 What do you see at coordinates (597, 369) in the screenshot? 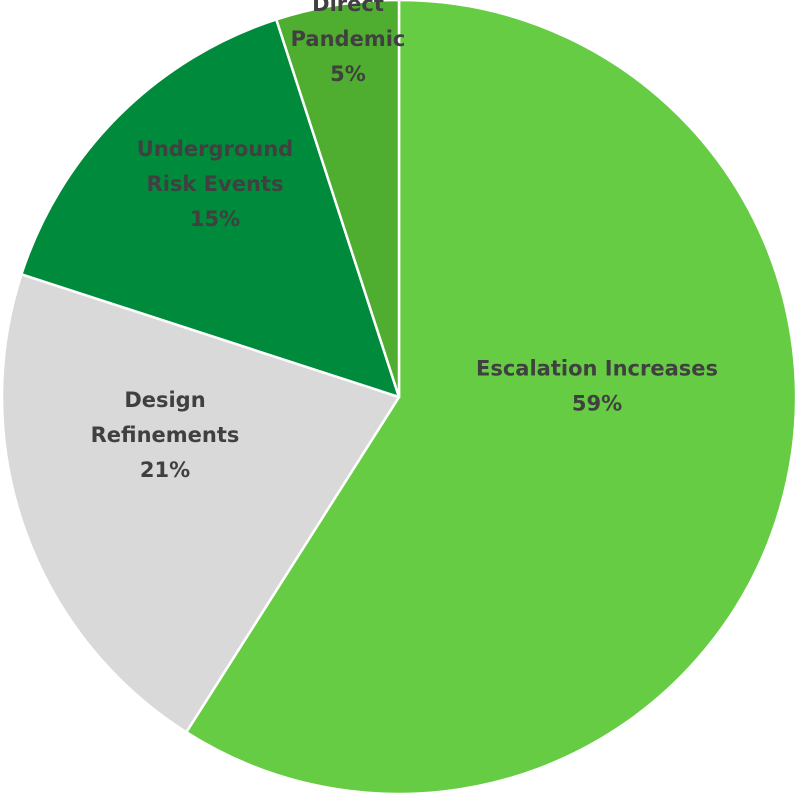
I see `slice-category-label: Escalation Increases` at bounding box center [597, 369].